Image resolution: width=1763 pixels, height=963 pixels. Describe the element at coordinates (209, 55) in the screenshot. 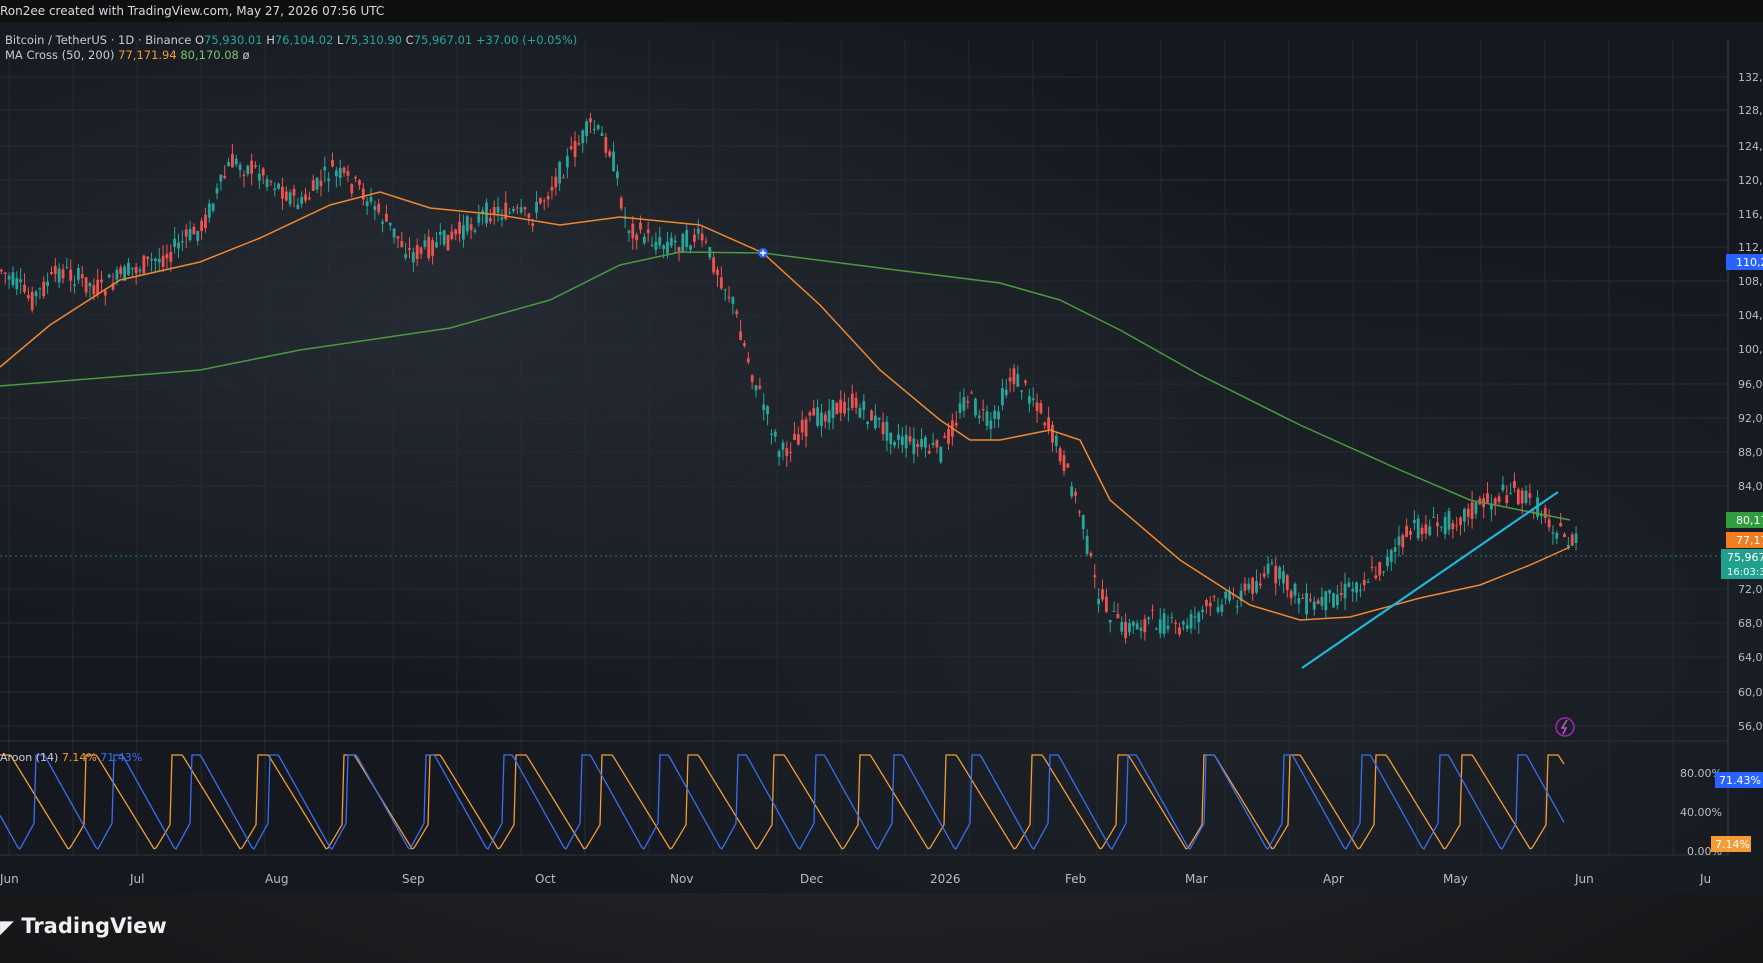

I see `ma-slow-value: 80,170.08` at that location.